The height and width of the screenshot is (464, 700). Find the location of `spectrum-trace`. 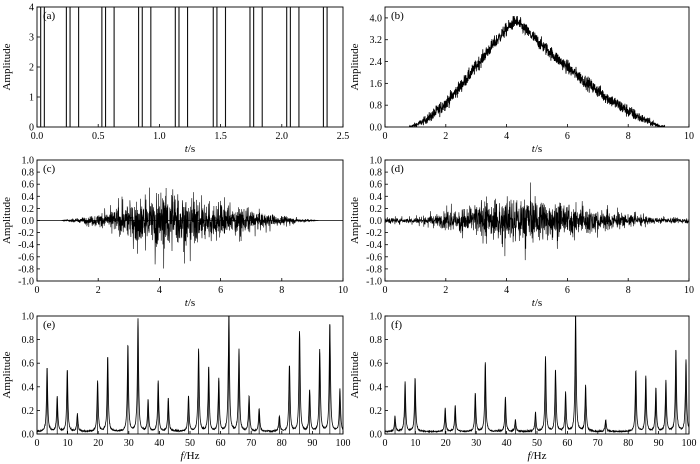

spectrum-trace is located at coordinates (190, 375).